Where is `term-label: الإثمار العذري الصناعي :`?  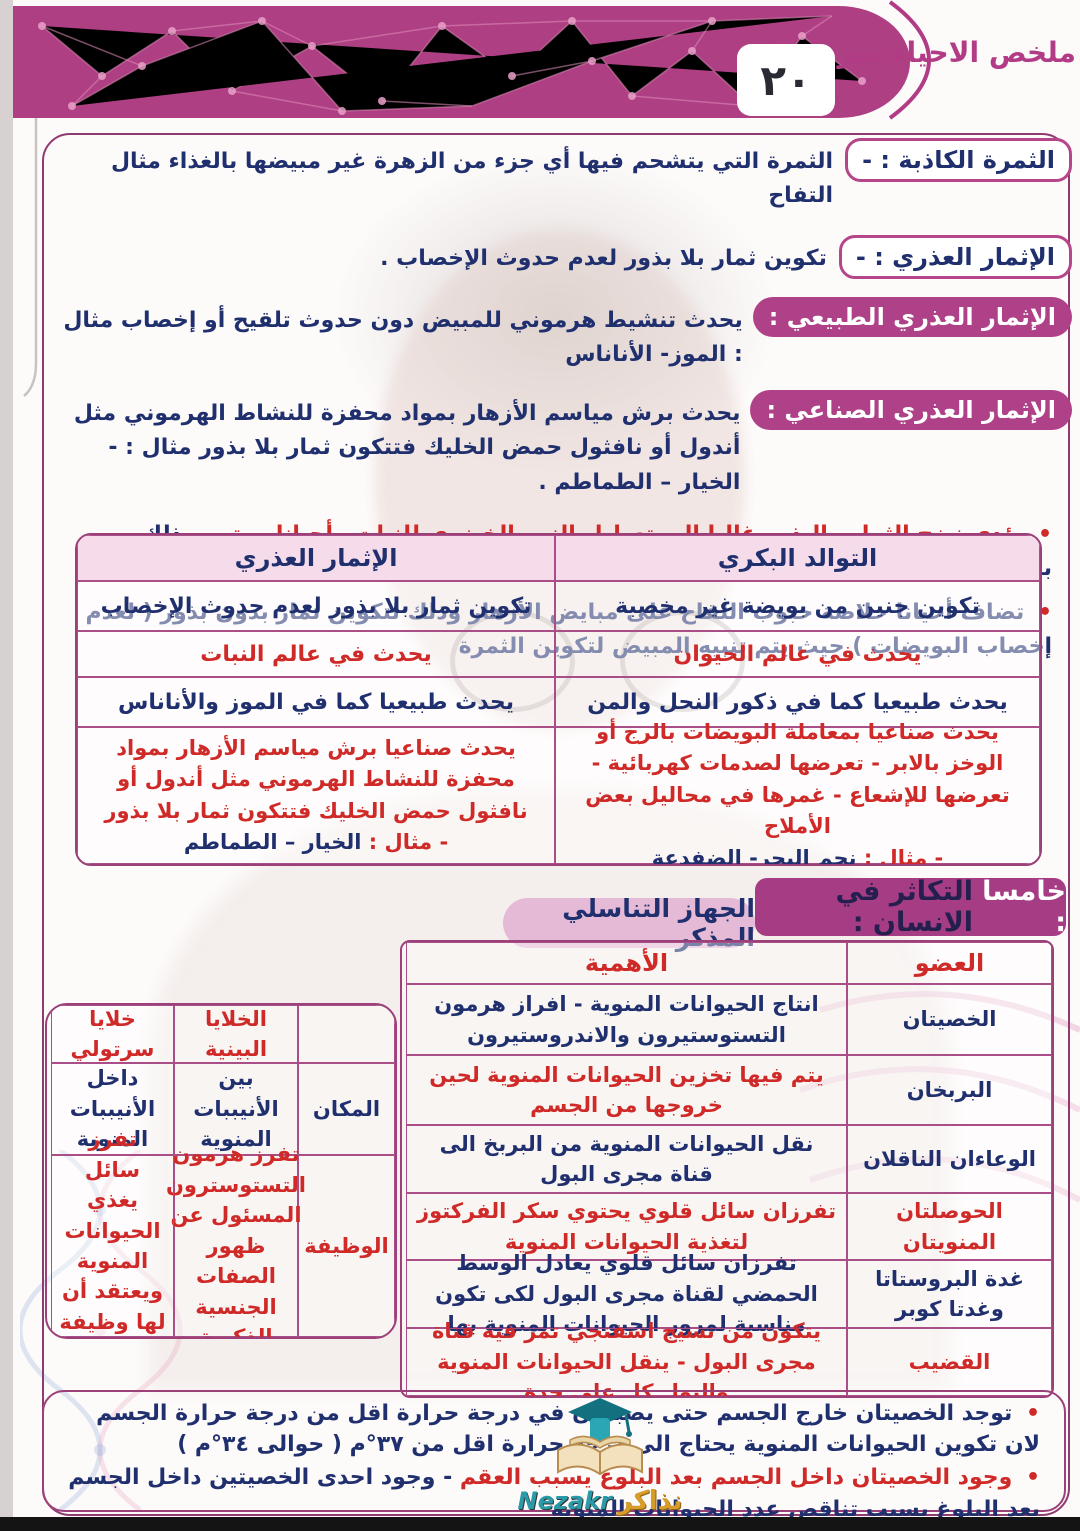 term-label: الإثمار العذري الصناعي : is located at coordinates (911, 410).